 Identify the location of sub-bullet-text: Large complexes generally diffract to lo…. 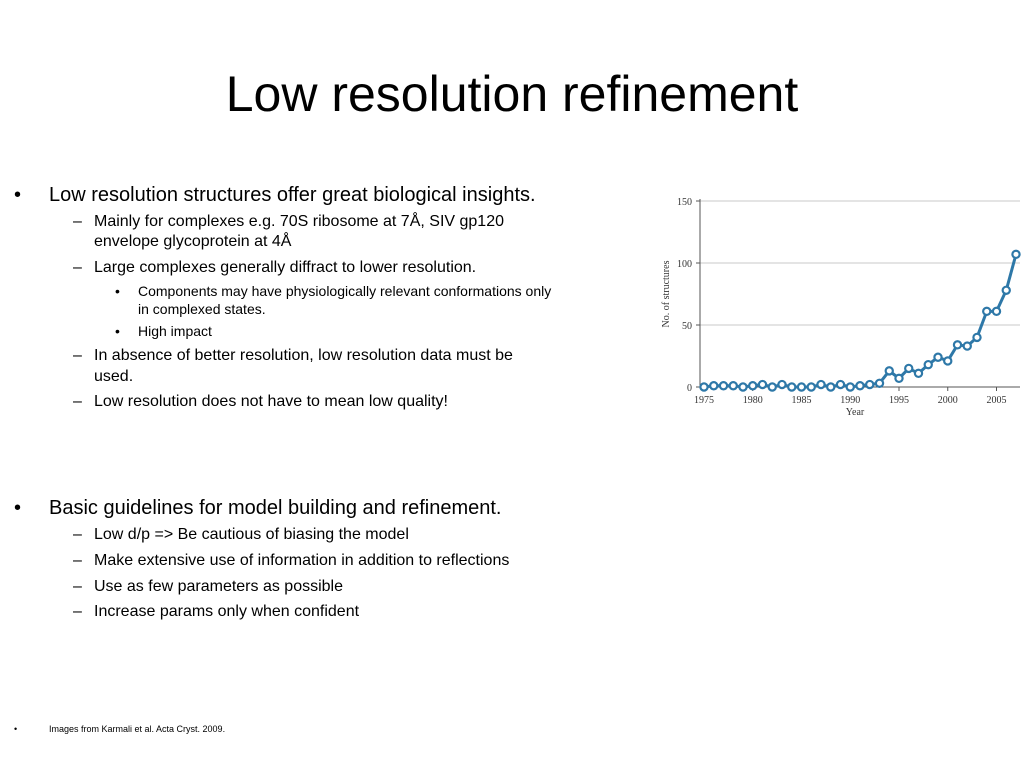
(285, 267).